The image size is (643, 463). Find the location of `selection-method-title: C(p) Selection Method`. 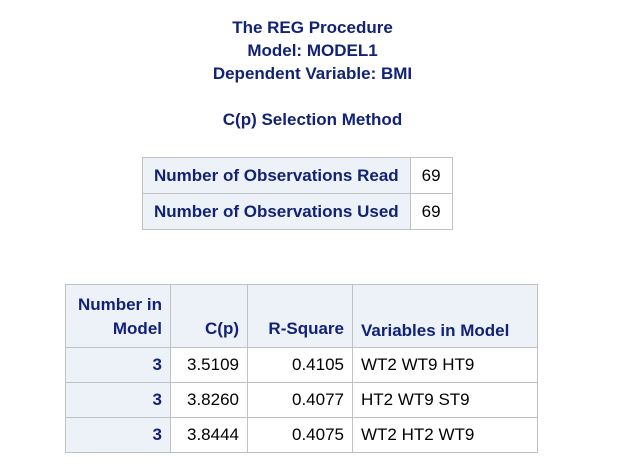

selection-method-title: C(p) Selection Method is located at coordinates (312, 119).